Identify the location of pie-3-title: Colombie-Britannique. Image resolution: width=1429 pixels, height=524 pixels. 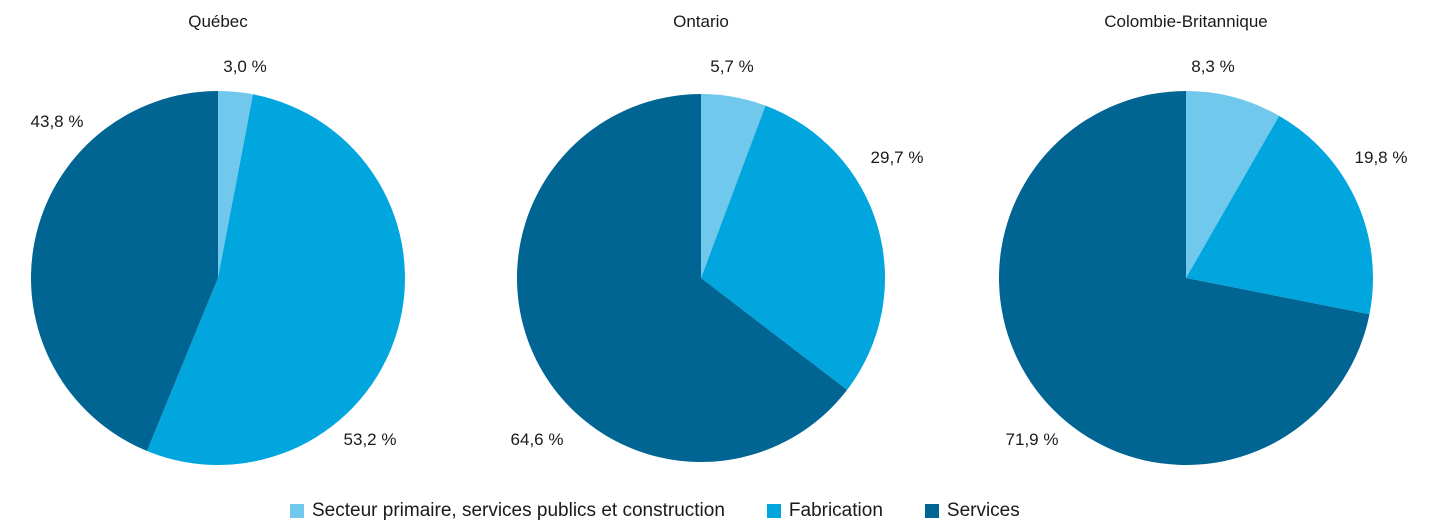
(1185, 21).